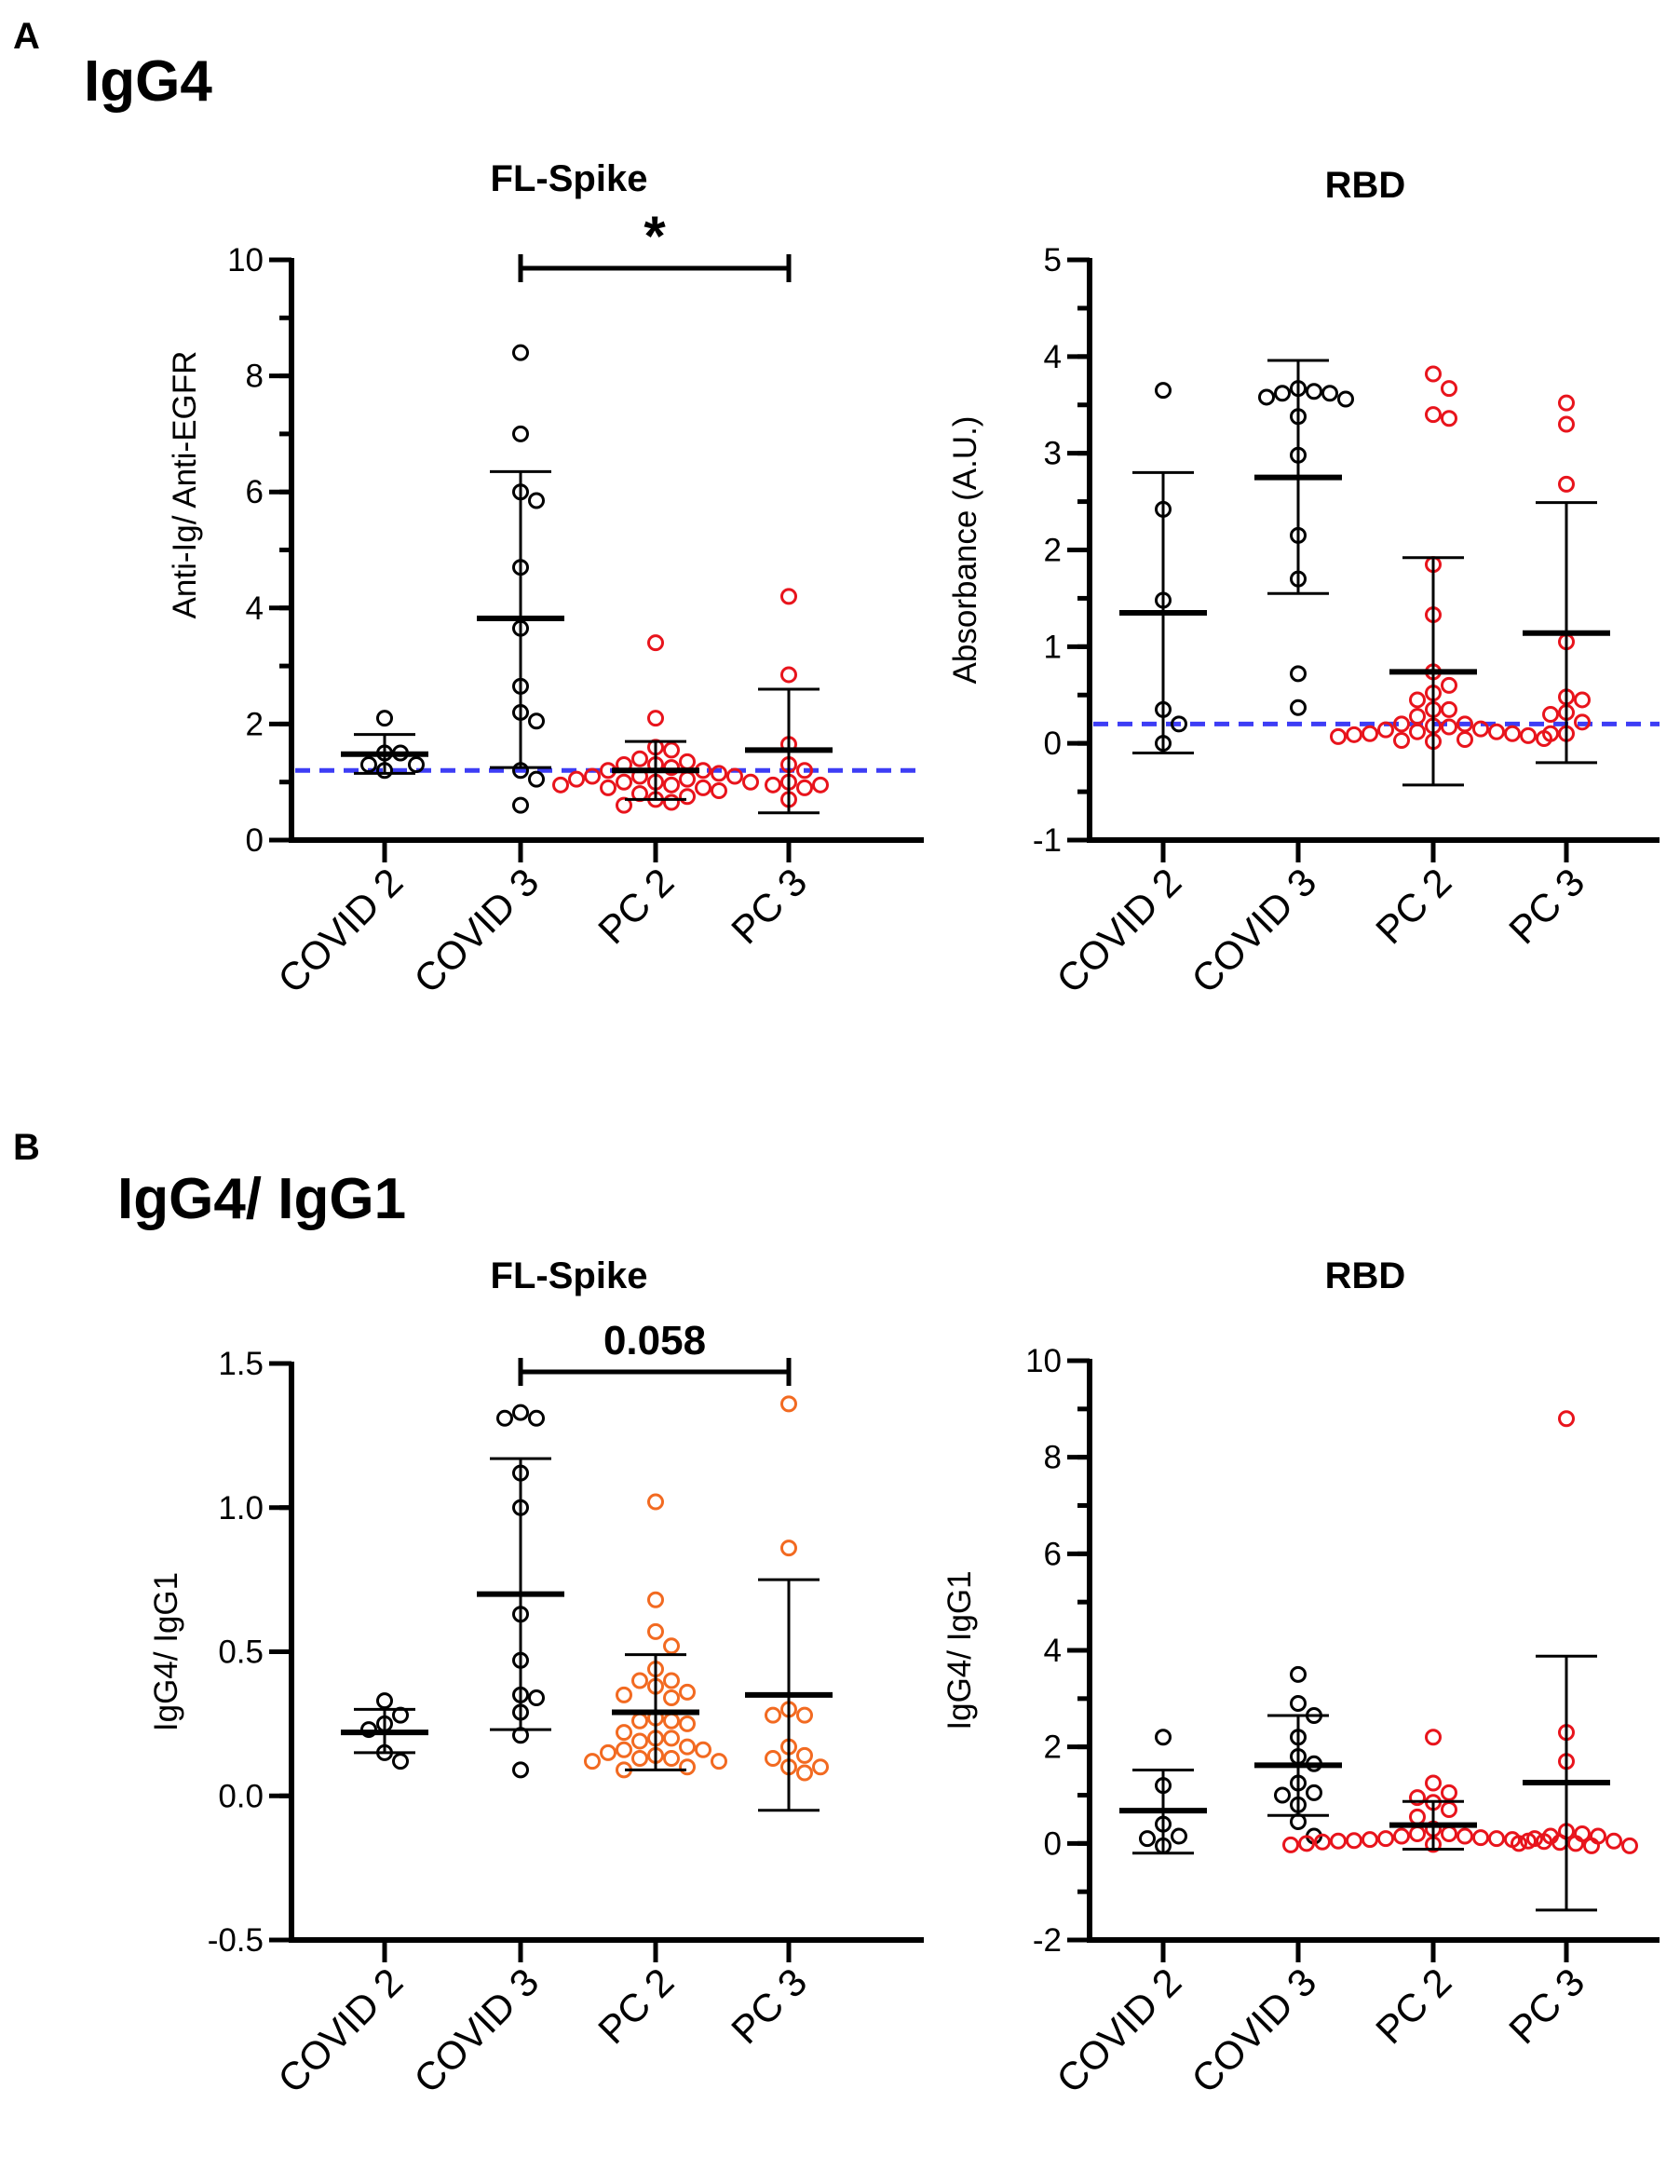 This screenshot has height=2184, width=1680. I want to click on panel-letter-a: A, so click(26, 36).